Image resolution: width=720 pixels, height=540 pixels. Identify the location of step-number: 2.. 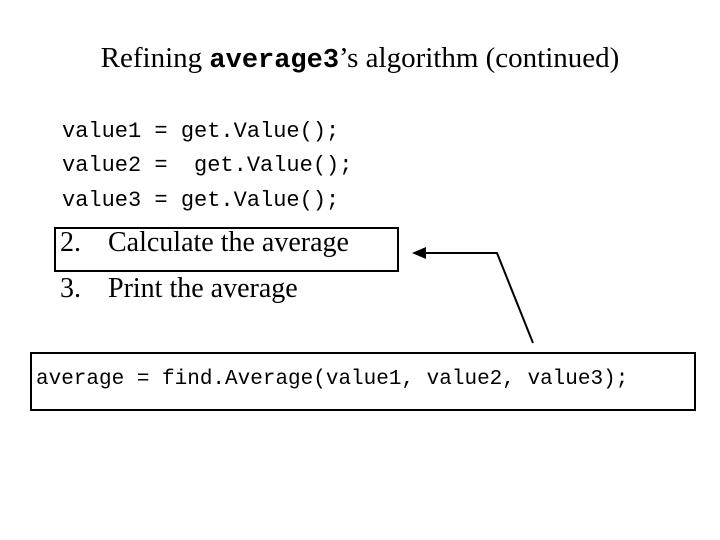
(70, 242).